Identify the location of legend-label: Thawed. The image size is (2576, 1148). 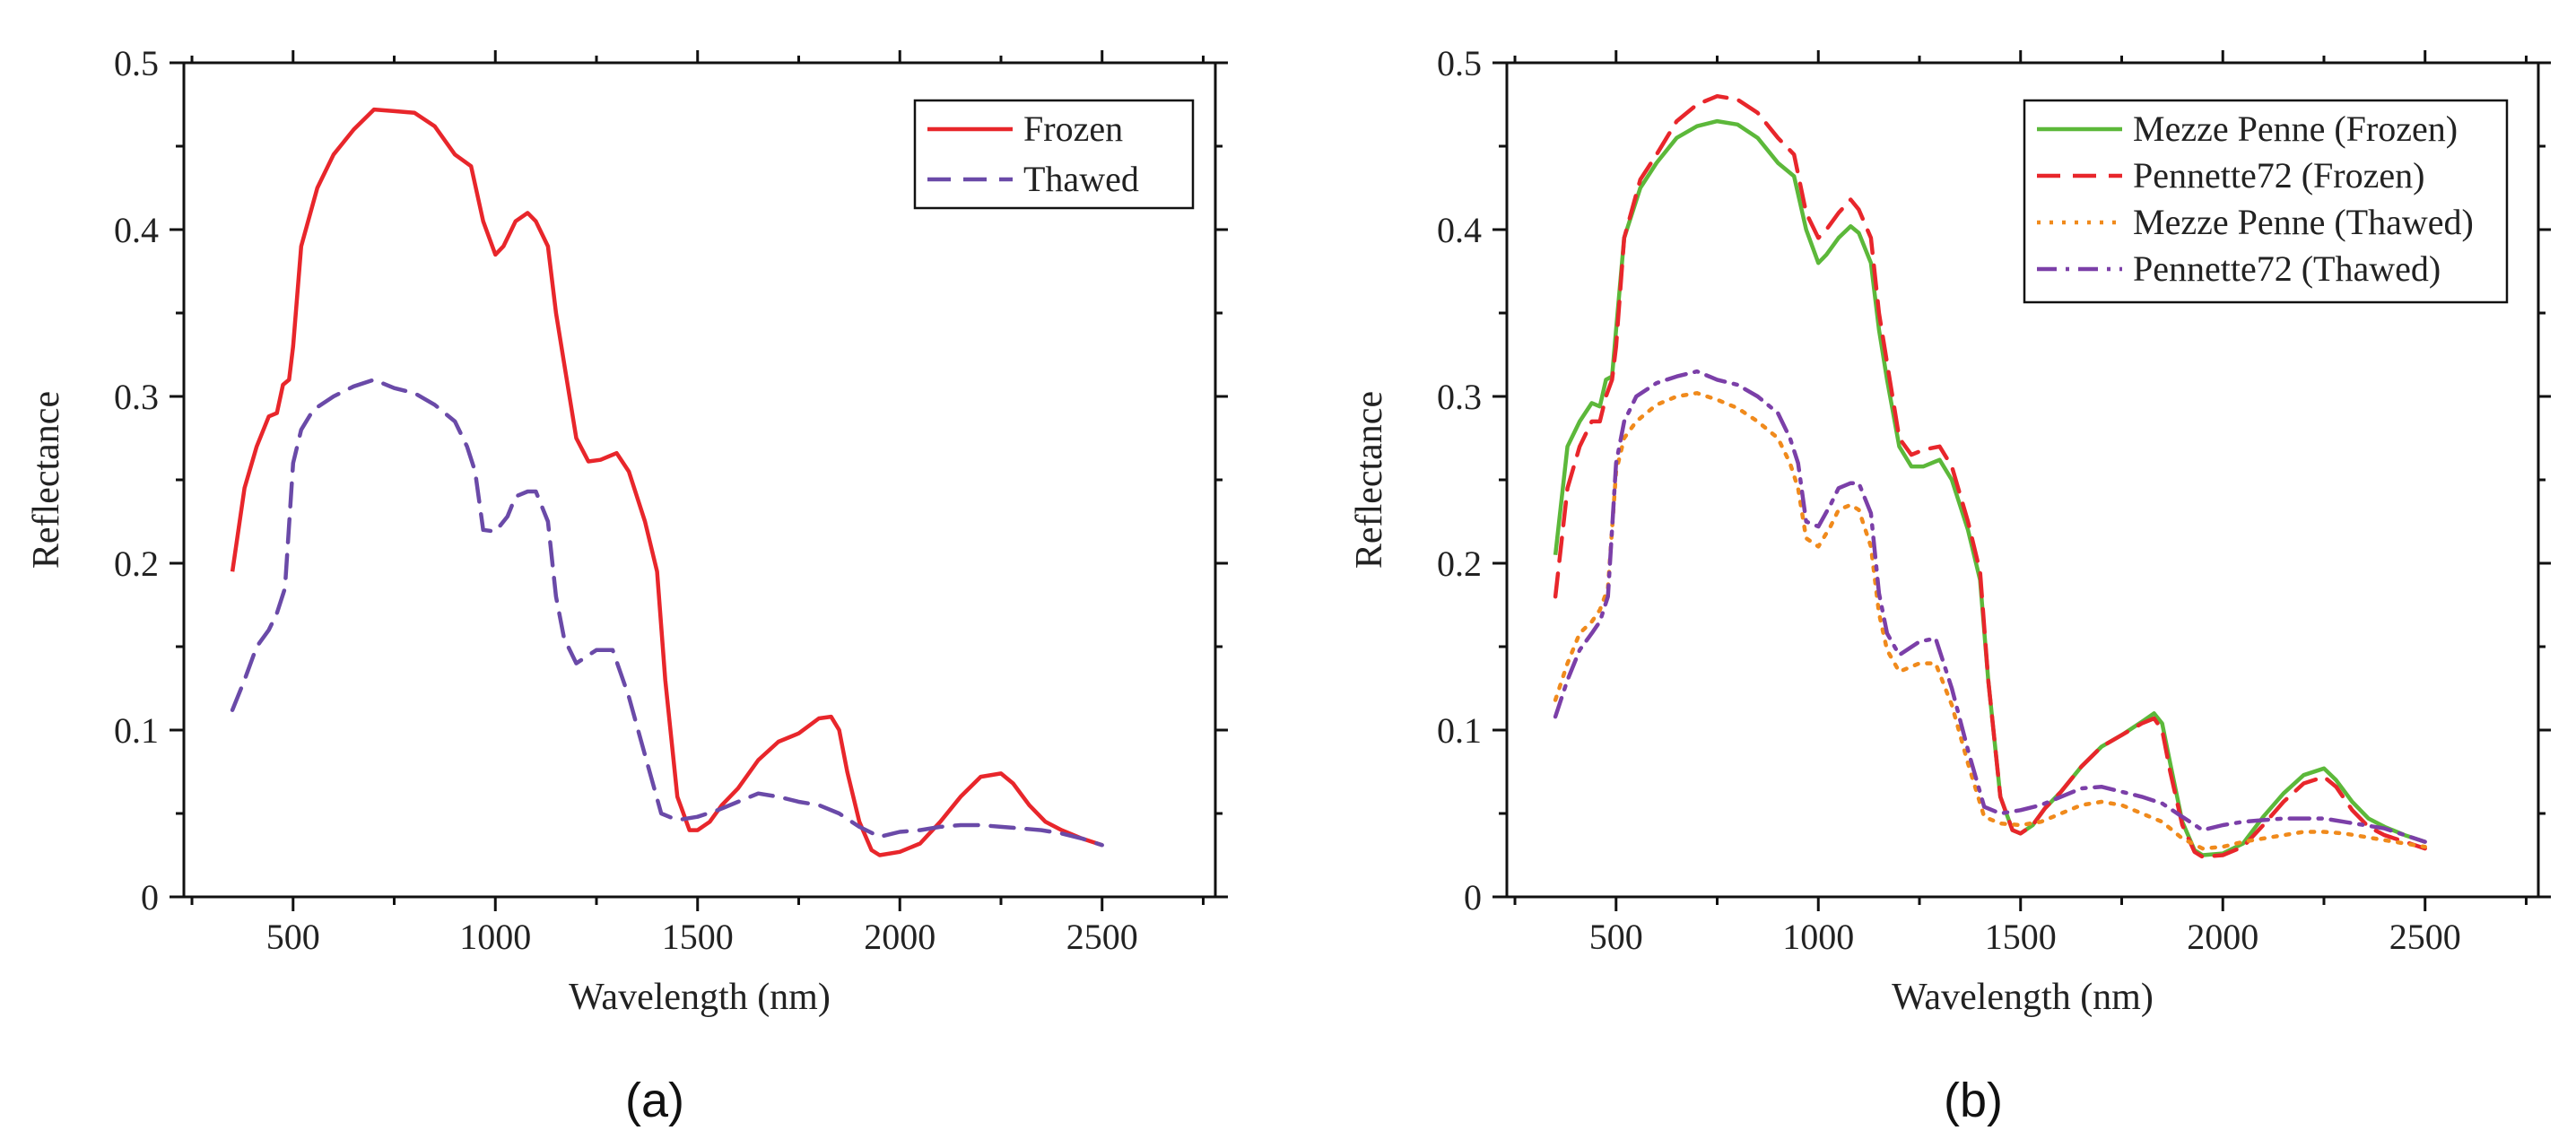
(1081, 179).